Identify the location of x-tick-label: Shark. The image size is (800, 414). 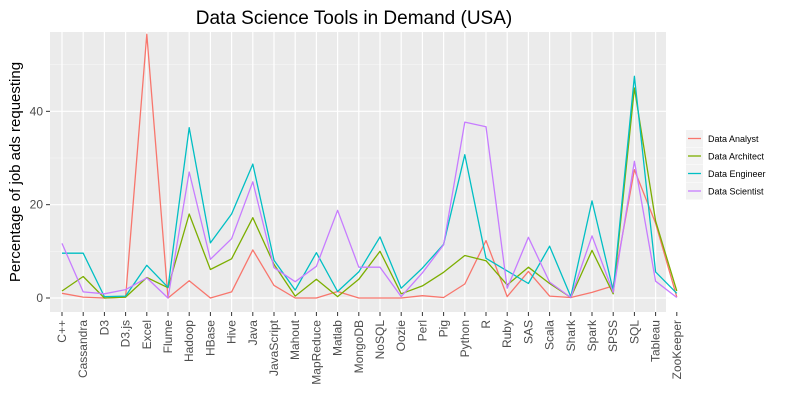
(571, 335).